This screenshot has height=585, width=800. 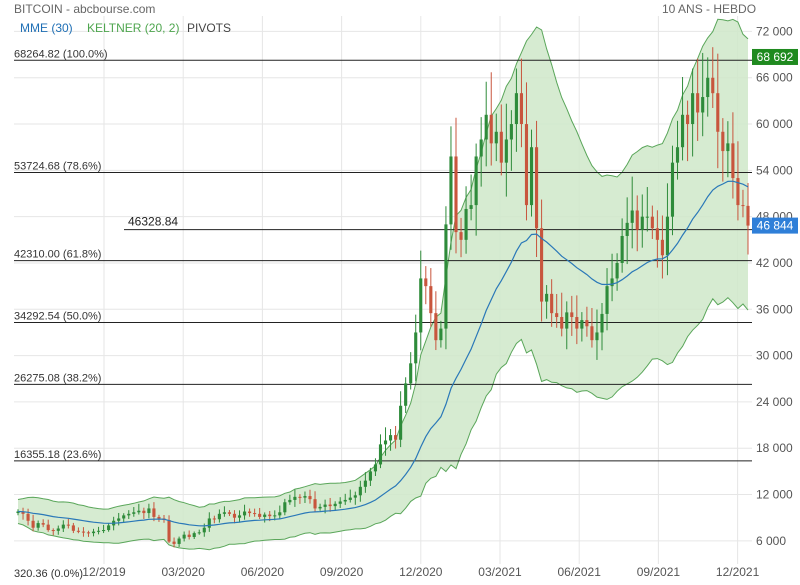 What do you see at coordinates (500, 572) in the screenshot?
I see `x-tick-label: 03/2021` at bounding box center [500, 572].